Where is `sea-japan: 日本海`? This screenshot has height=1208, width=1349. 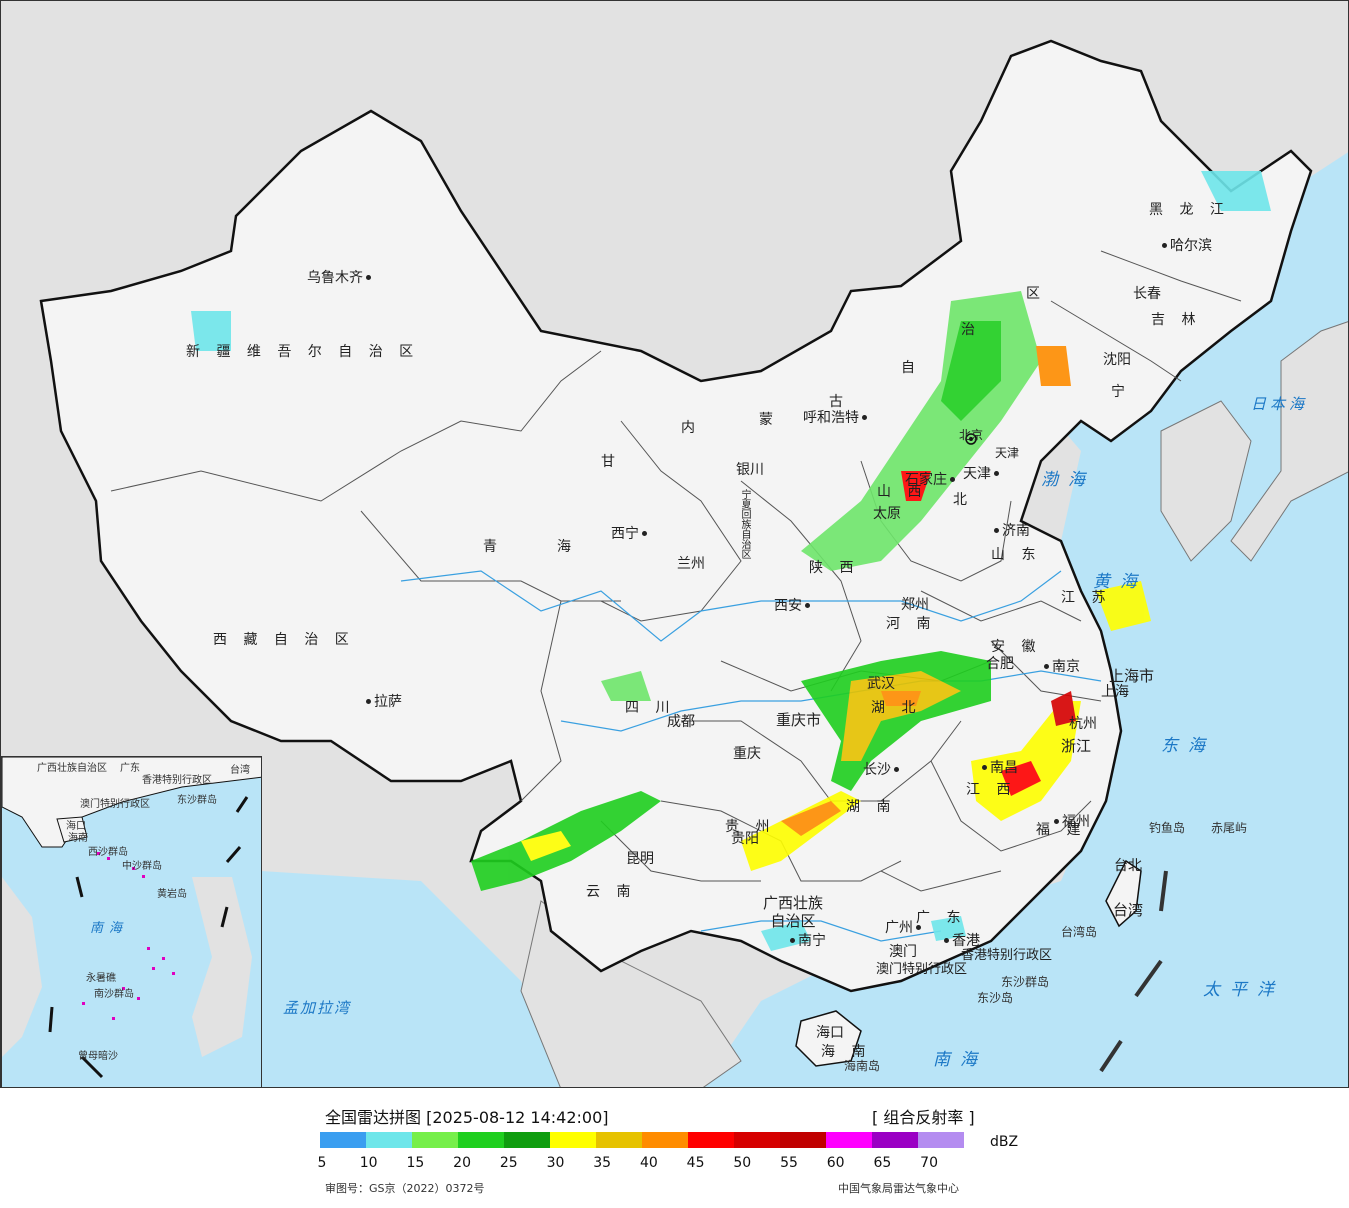
sea-japan: 日本海 is located at coordinates (1280, 404).